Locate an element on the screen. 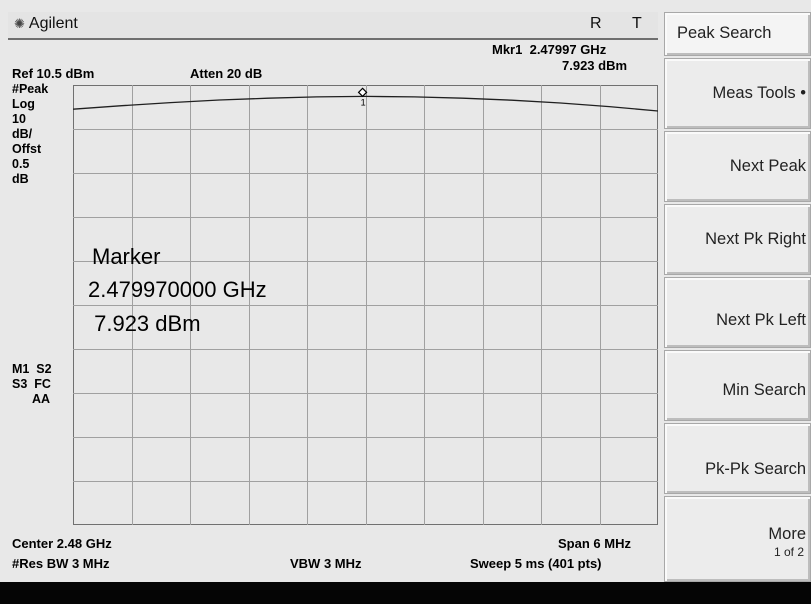 The image size is (811, 604). trace-line is located at coordinates (365, 103).